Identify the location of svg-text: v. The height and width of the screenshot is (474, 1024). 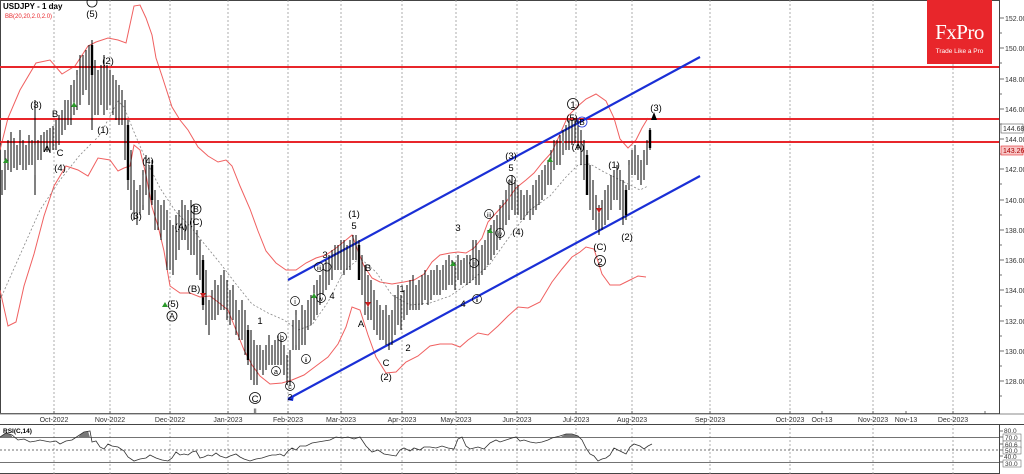
(511, 181).